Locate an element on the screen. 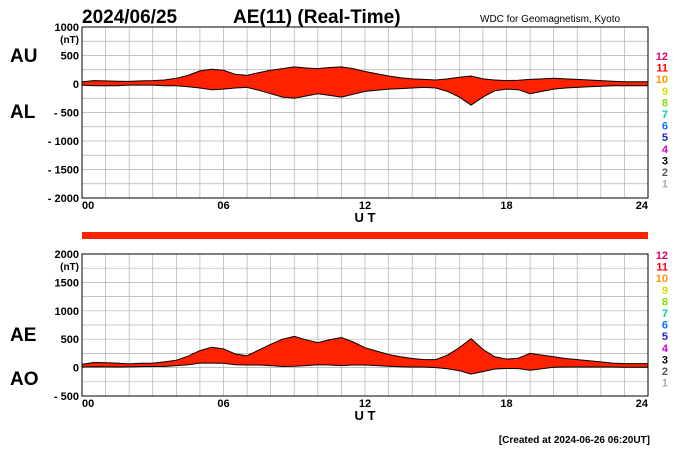 The height and width of the screenshot is (450, 700). y-tick-label: - 1500 is located at coordinates (63, 171).